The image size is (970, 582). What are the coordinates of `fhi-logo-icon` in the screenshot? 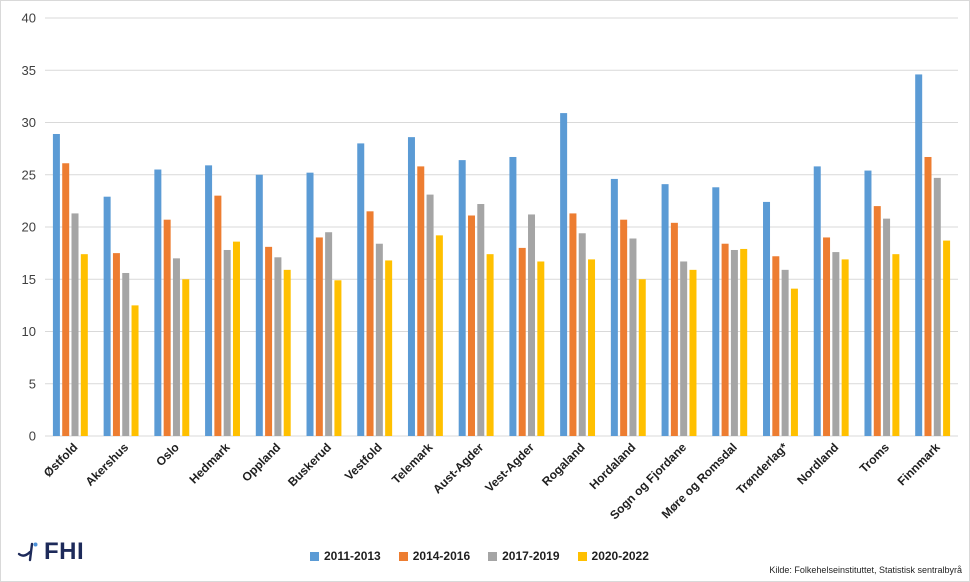 It's located at (27, 552).